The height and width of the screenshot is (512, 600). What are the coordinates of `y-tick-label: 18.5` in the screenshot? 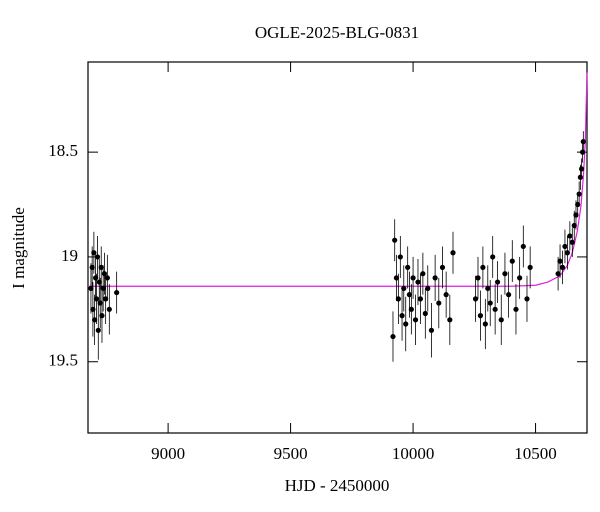 It's located at (63, 150).